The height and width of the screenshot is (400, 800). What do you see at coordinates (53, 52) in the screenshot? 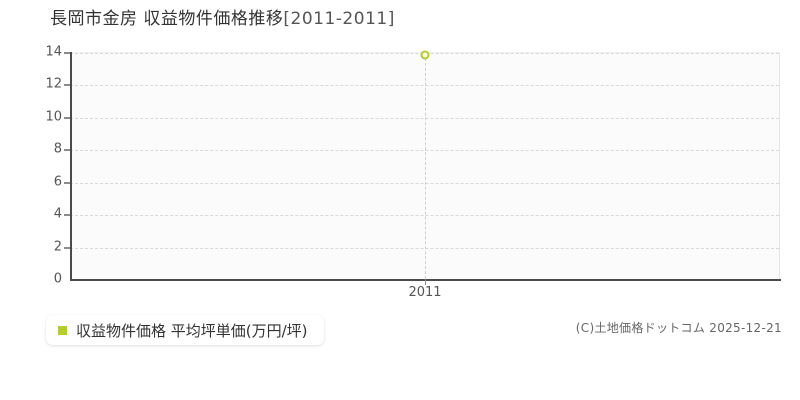
I see `y-axis-tick-label: 14` at bounding box center [53, 52].